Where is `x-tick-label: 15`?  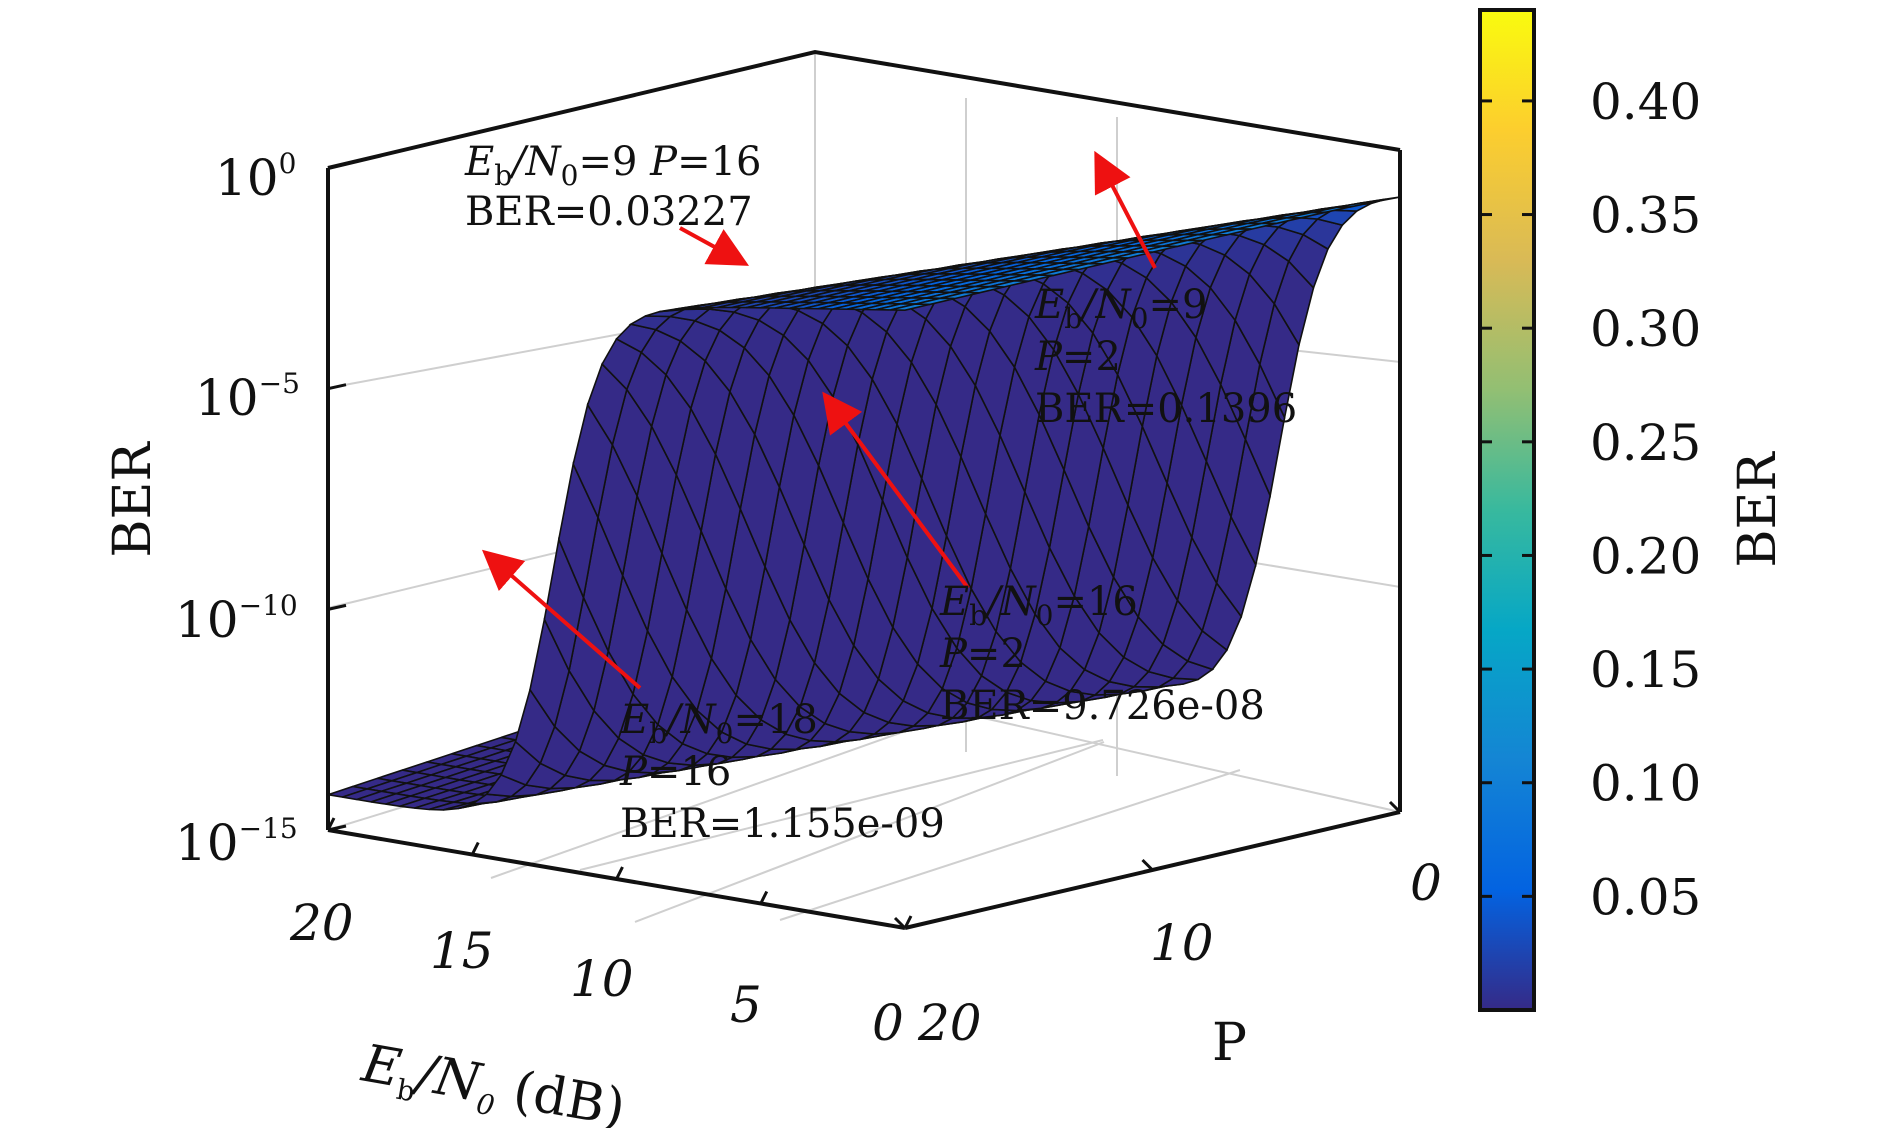
x-tick-label: 15 is located at coordinates (462, 951).